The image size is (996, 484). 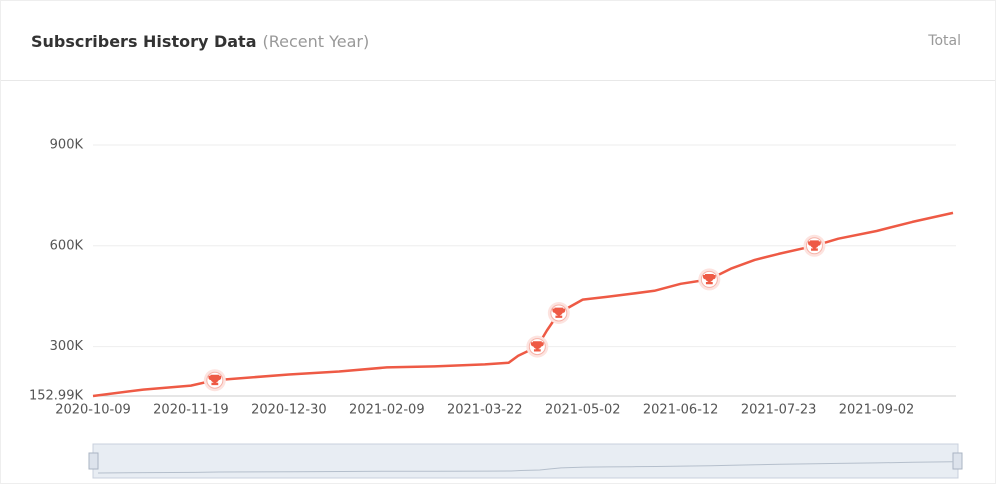 I want to click on x-tick-label: 2020-11-19, so click(x=191, y=410).